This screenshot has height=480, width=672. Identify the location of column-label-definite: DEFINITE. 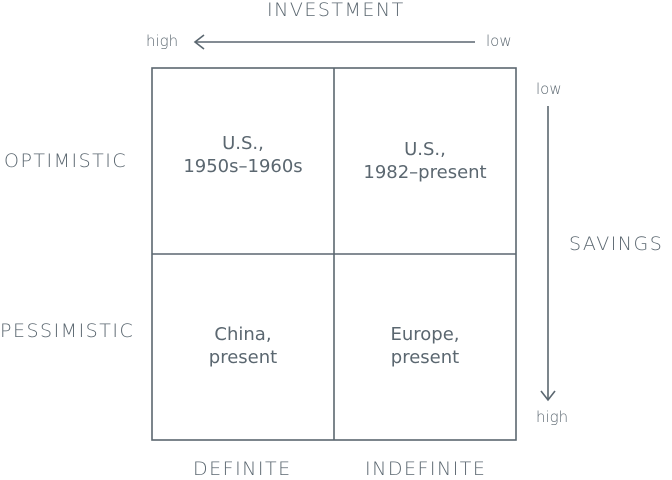
(242, 469).